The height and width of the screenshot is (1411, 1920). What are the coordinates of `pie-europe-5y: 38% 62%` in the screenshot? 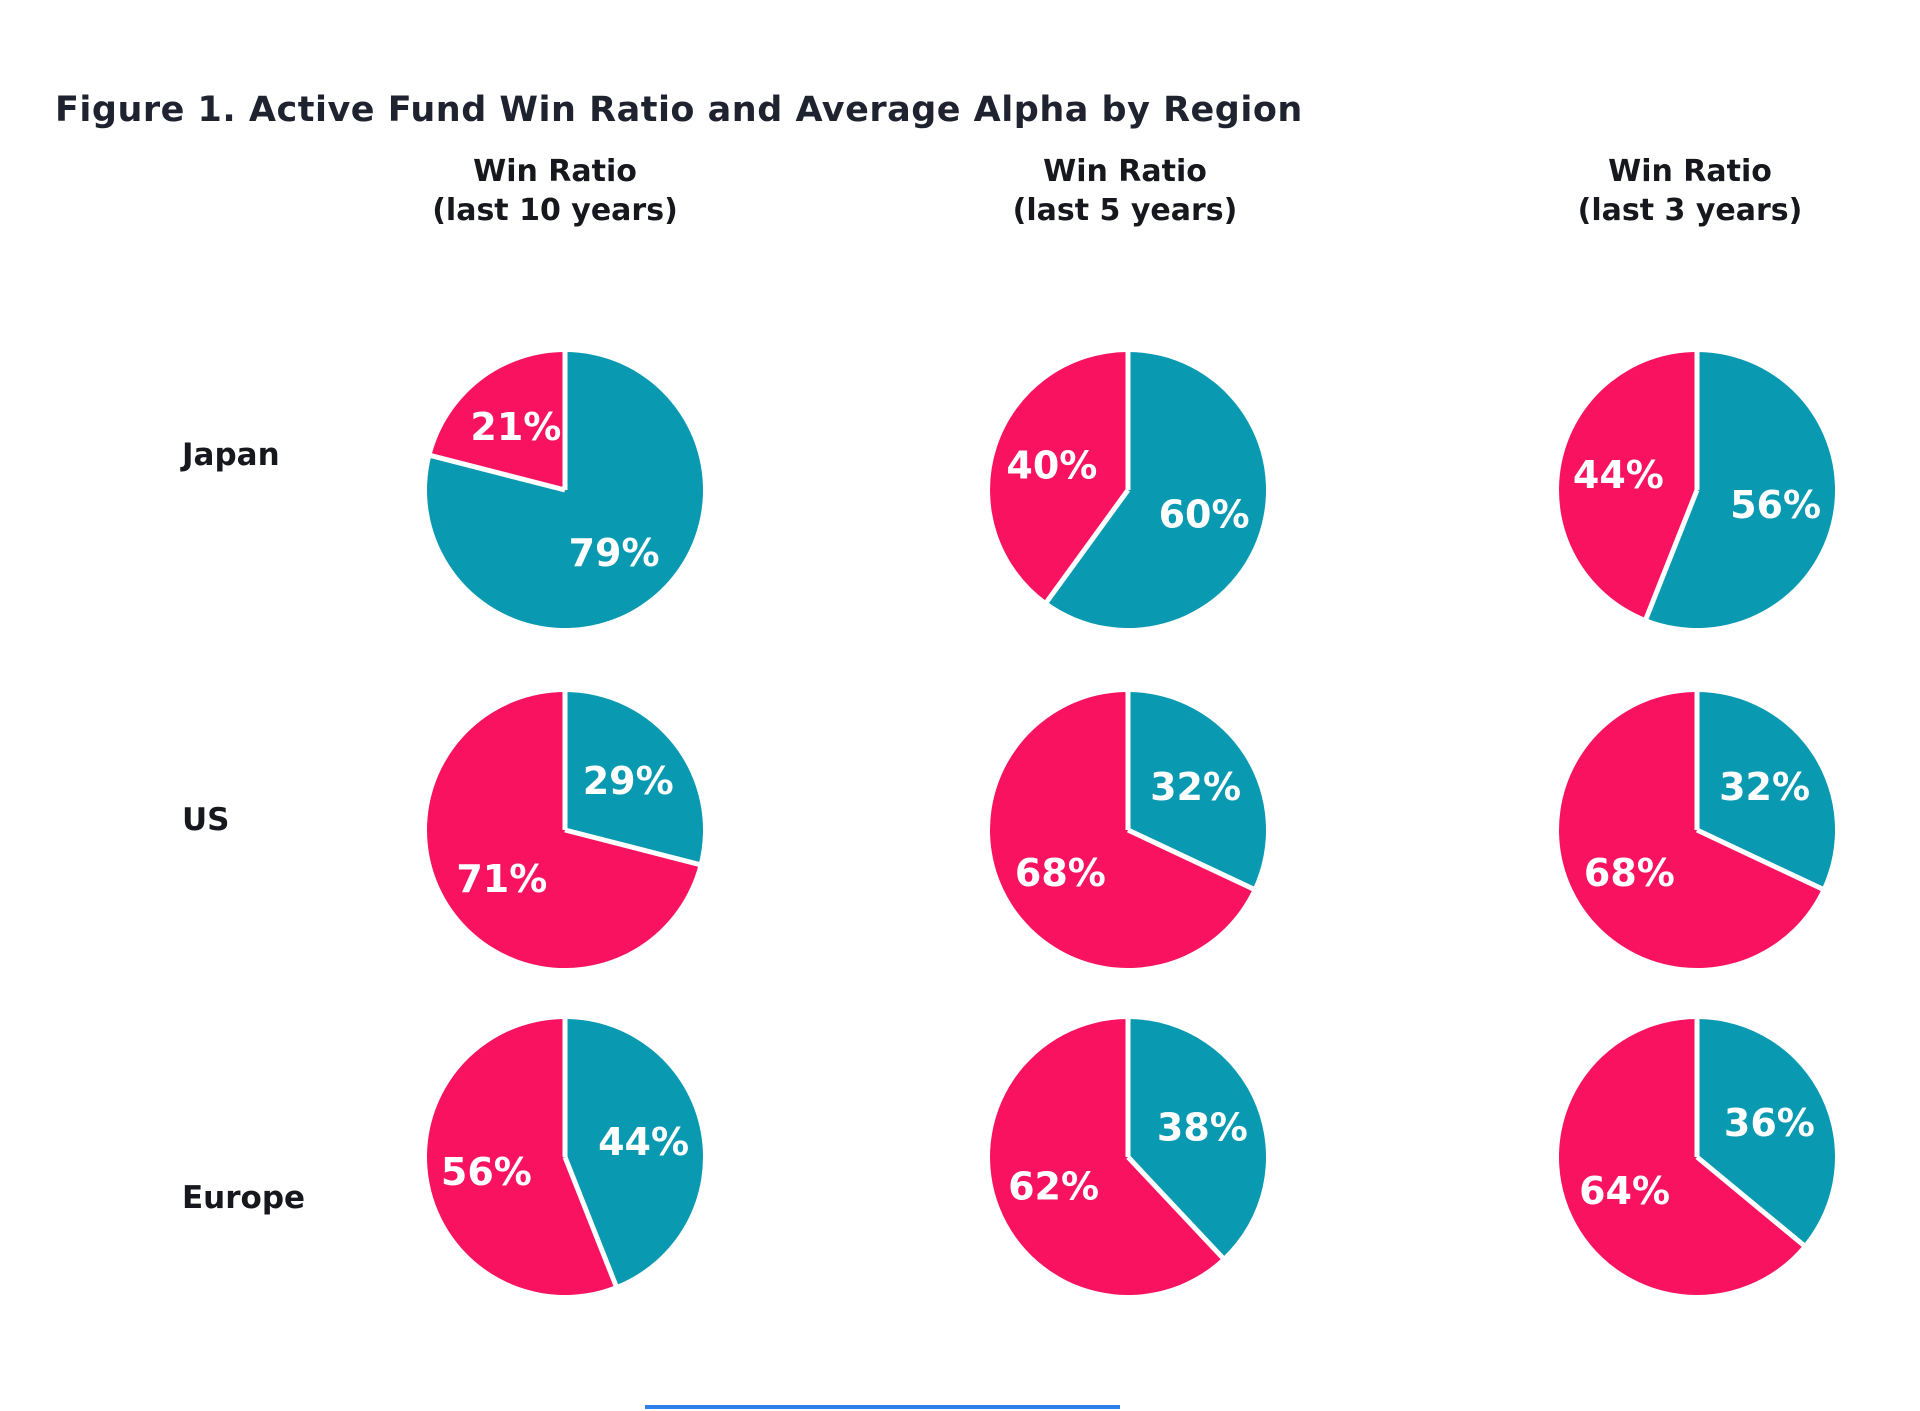 It's located at (1128, 1157).